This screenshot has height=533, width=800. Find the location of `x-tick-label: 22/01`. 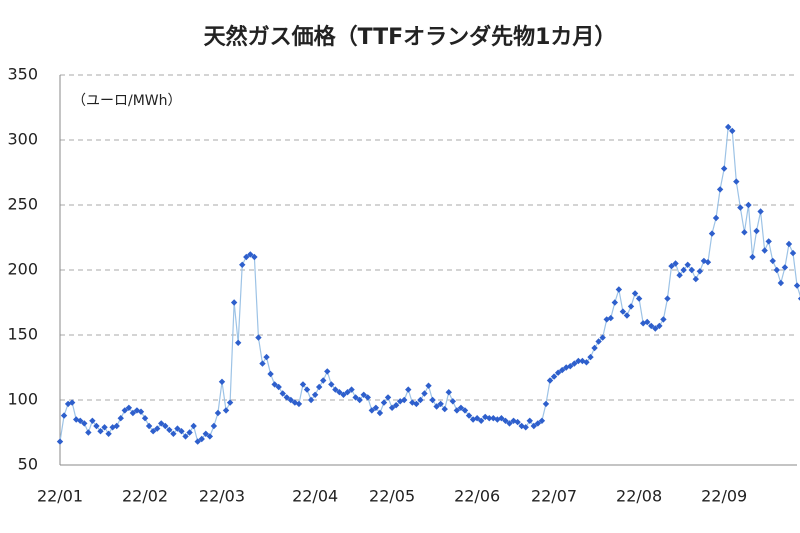

x-tick-label: 22/01 is located at coordinates (60, 496).